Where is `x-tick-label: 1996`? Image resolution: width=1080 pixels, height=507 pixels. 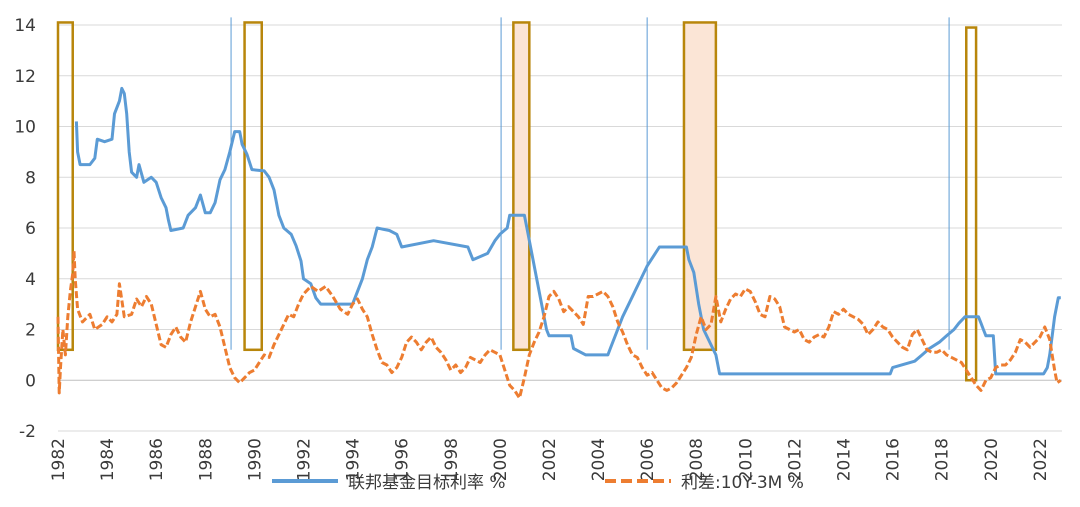
x-tick-label: 1996 is located at coordinates (403, 459).